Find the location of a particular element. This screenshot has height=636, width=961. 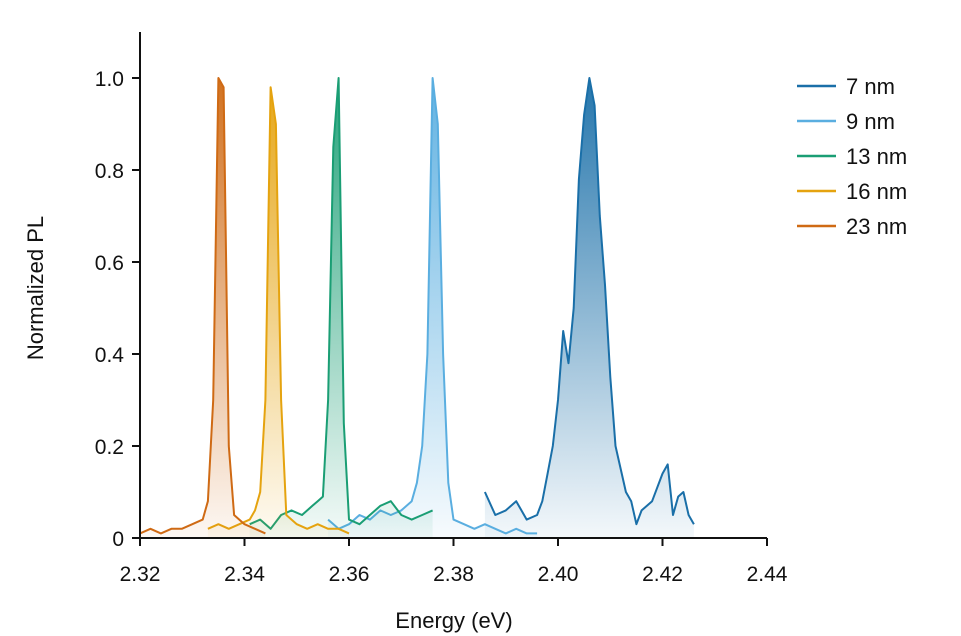

y-tick-label: 0 is located at coordinates (118, 539).